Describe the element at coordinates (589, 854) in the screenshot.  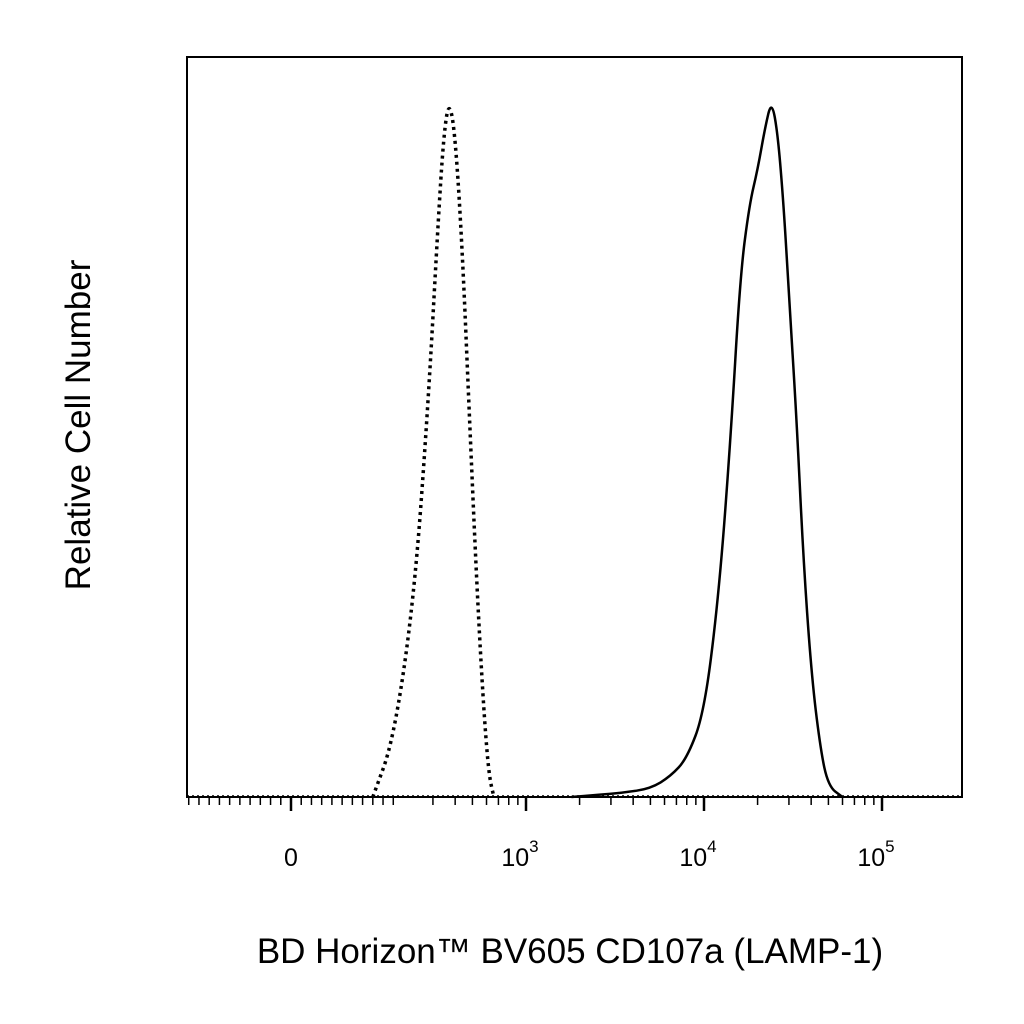
I see `x-tick-labels: 0 10³ 10⁴ 10⁵` at that location.